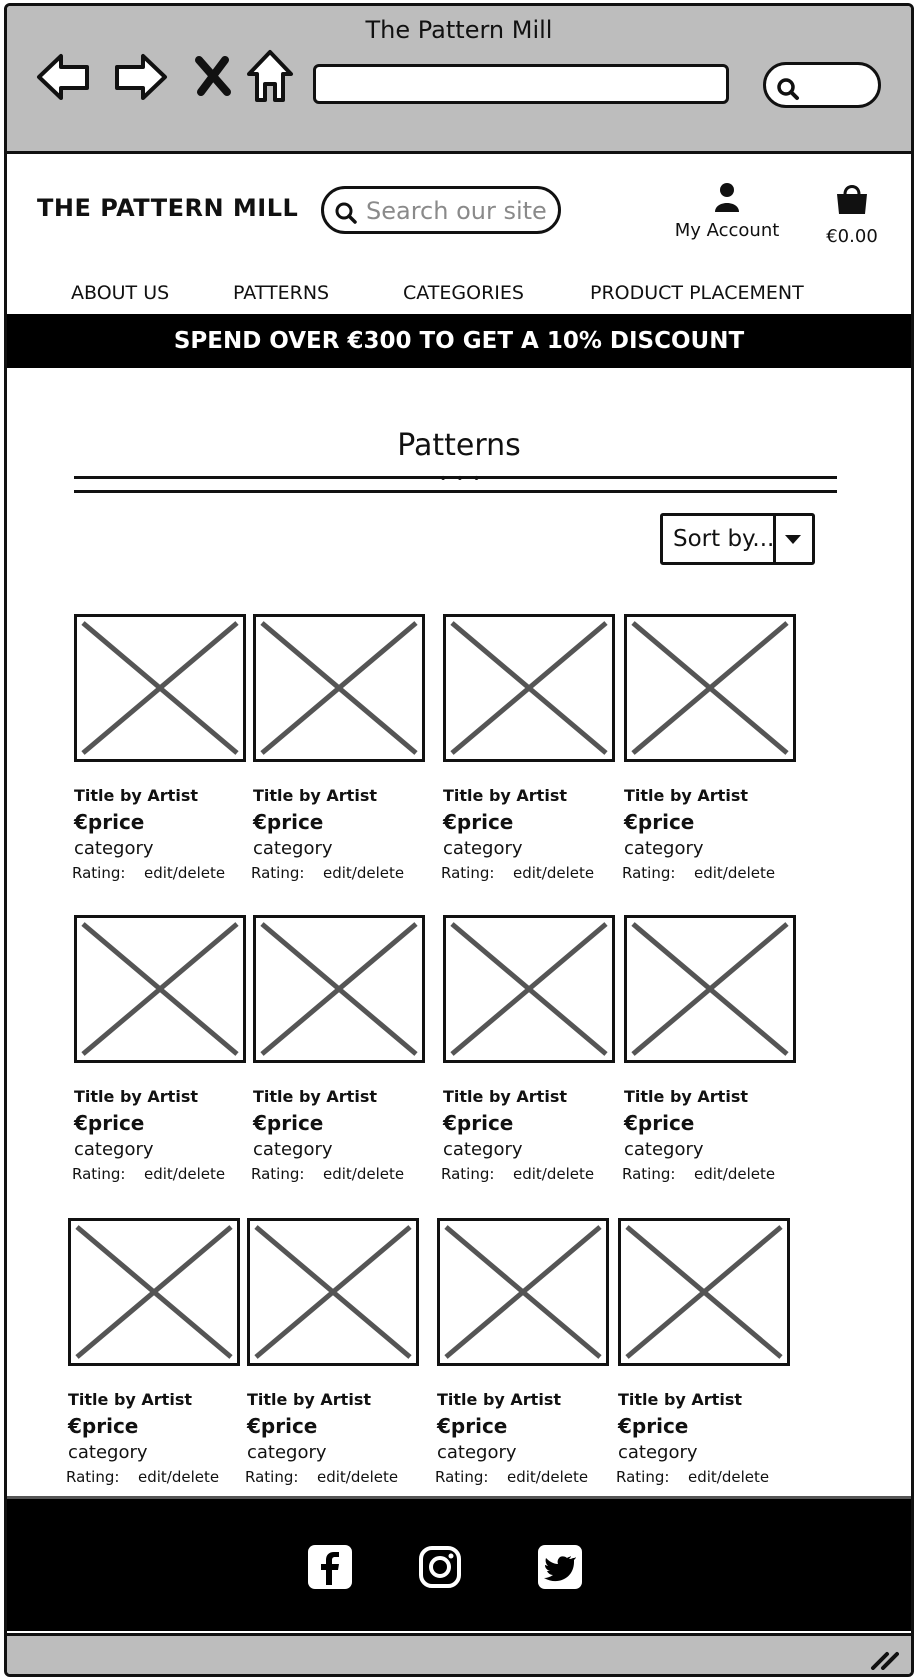 The width and height of the screenshot is (918, 1680). What do you see at coordinates (884, 1659) in the screenshot?
I see `resize-grip-icon` at bounding box center [884, 1659].